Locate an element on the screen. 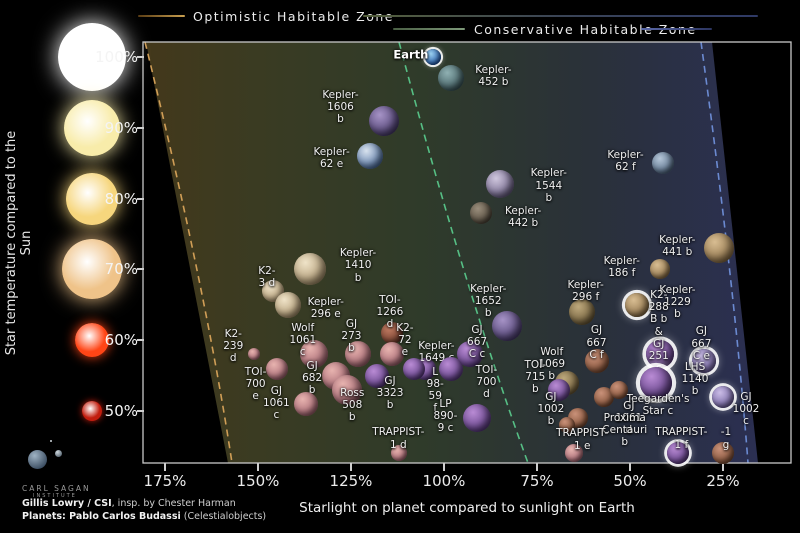 This screenshot has width=800, height=533. planet-kepler-1410-b is located at coordinates (310, 269).